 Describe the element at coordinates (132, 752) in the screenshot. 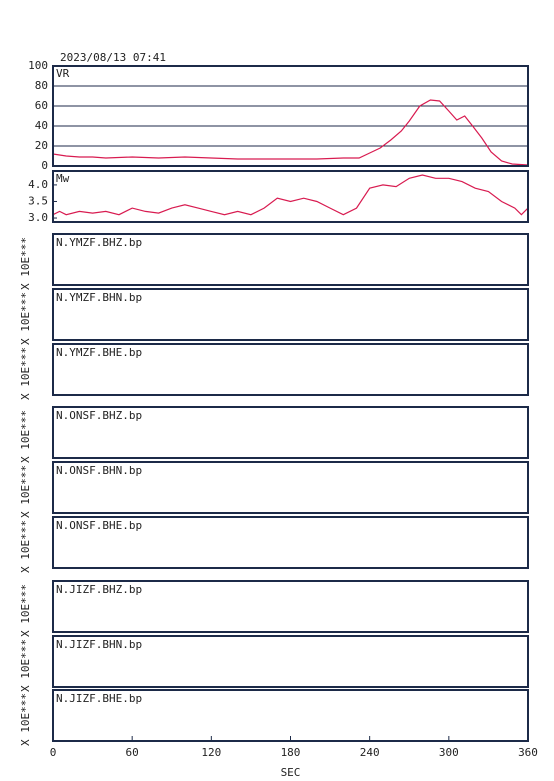

I see `x-tick-label: 60` at that location.